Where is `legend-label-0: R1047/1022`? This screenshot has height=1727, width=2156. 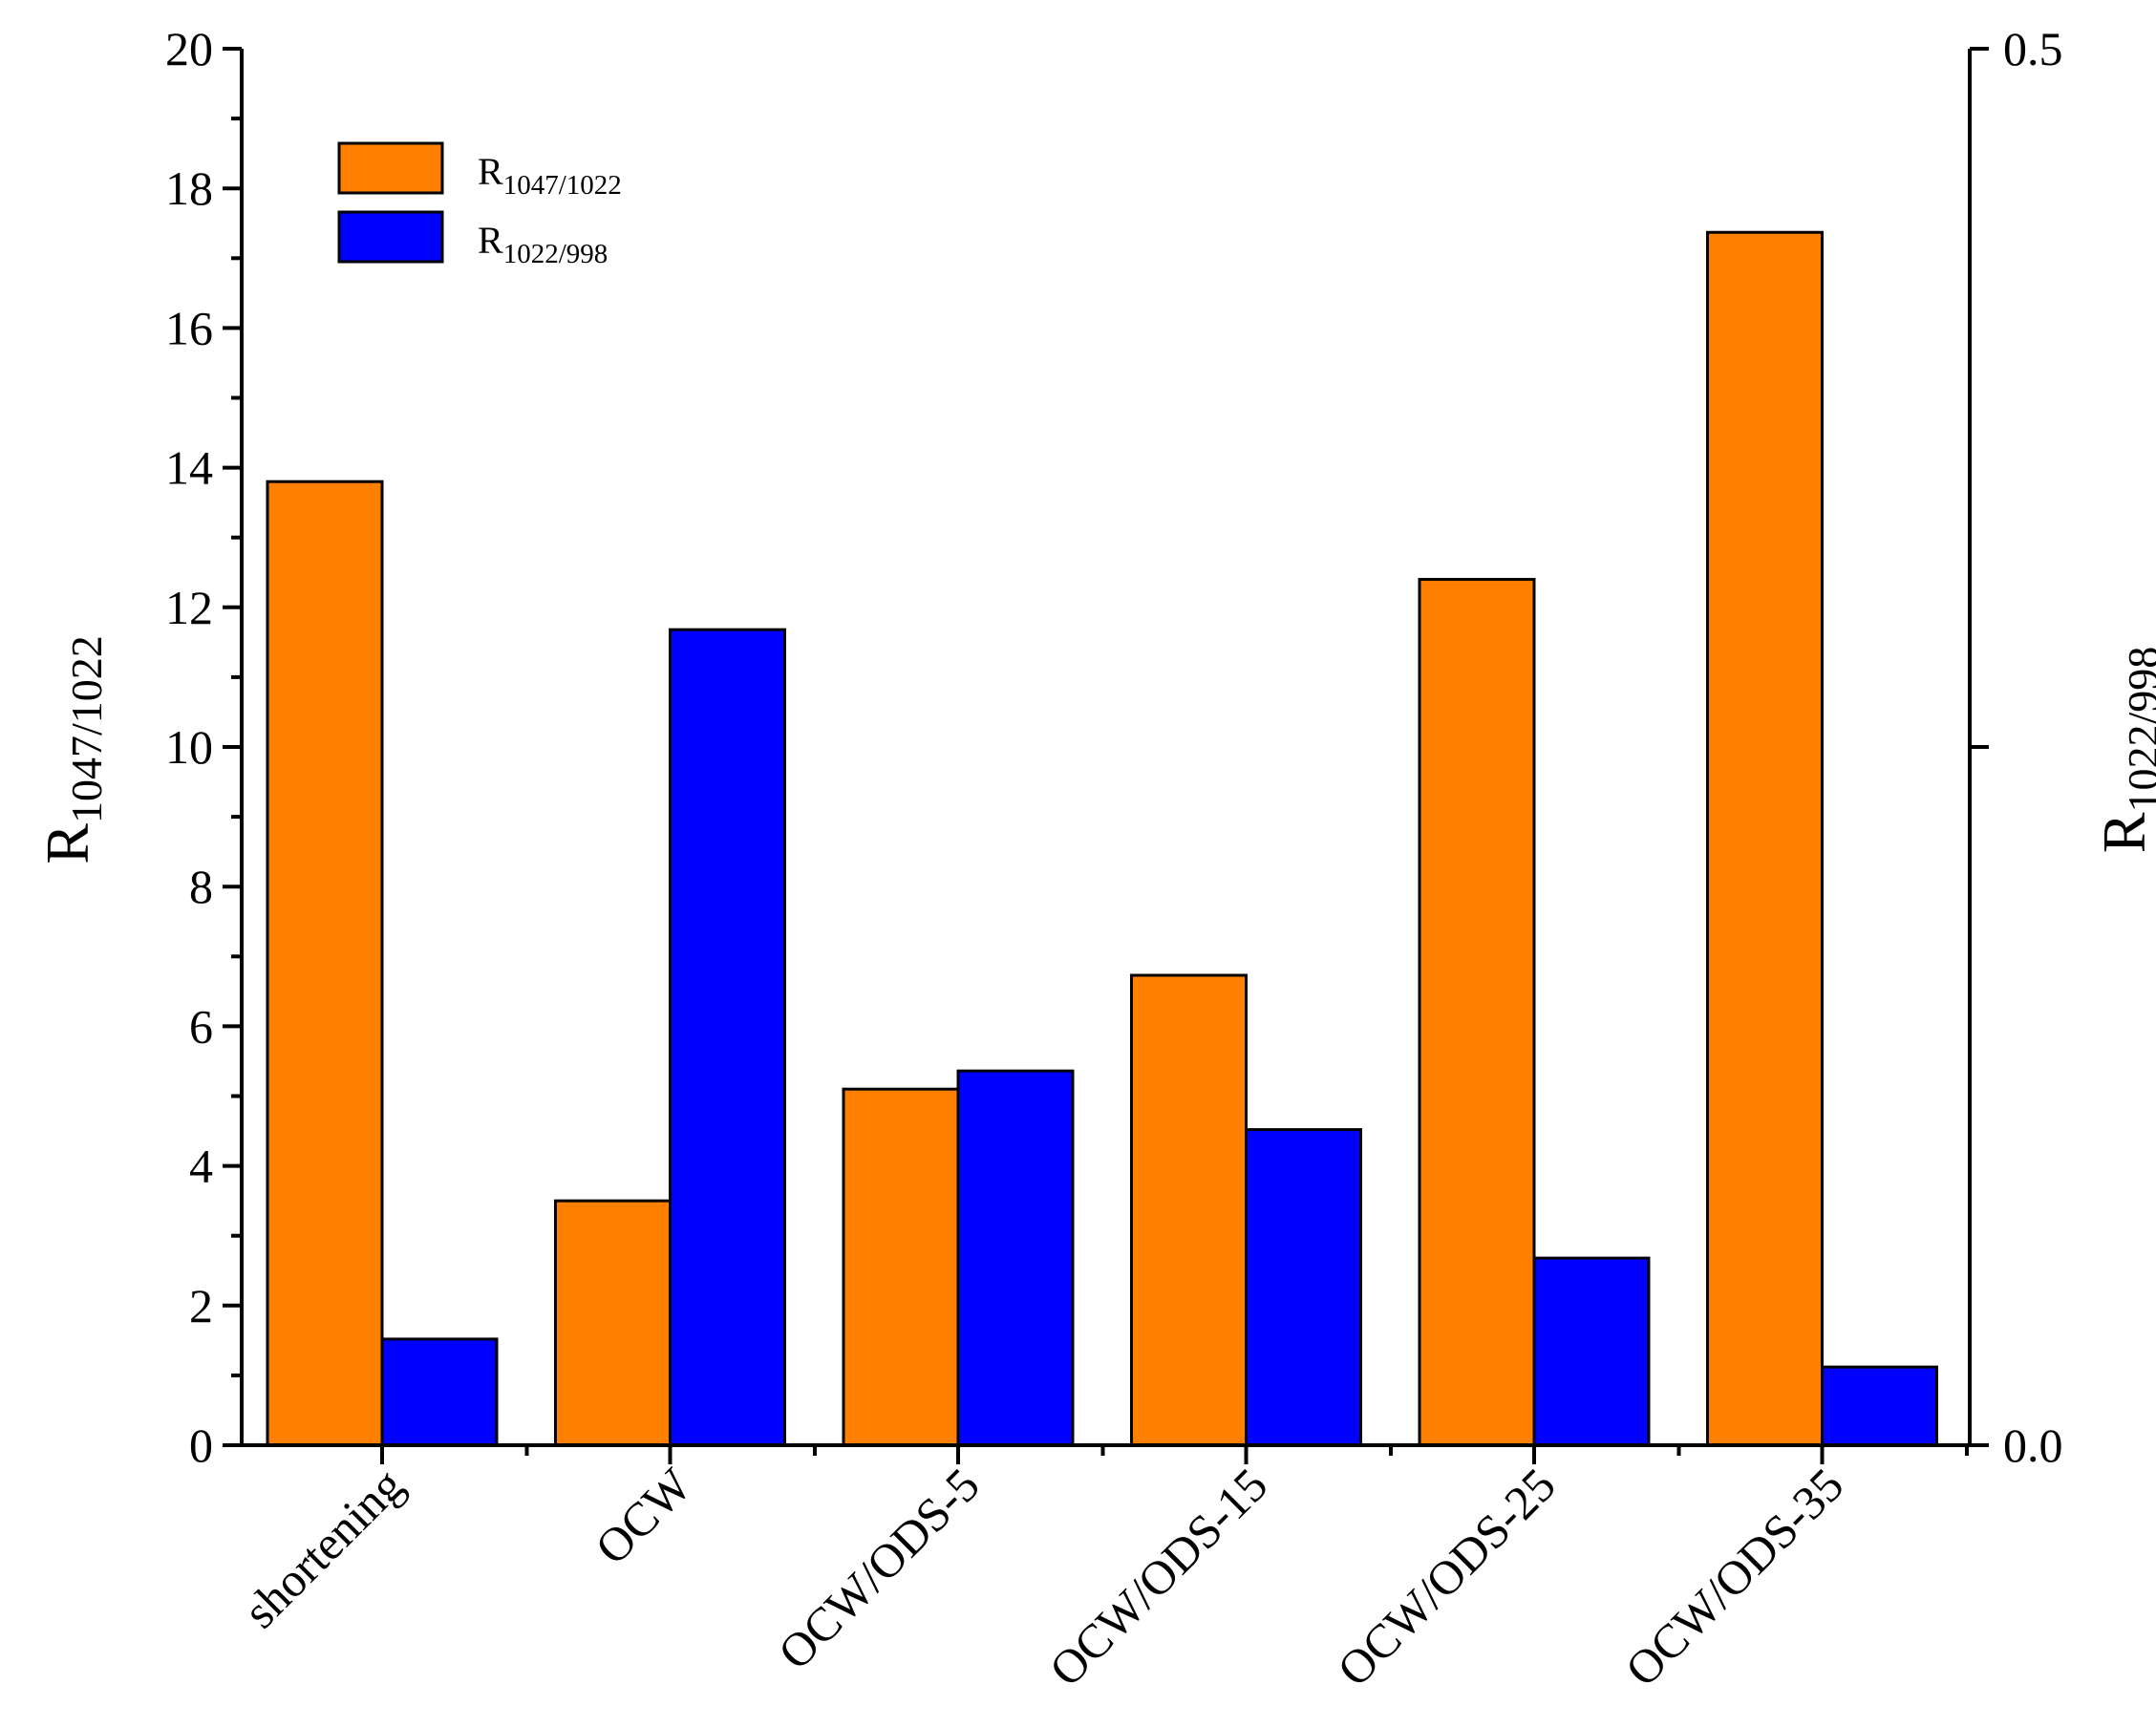
legend-label-0: R1047/1022 is located at coordinates (550, 175).